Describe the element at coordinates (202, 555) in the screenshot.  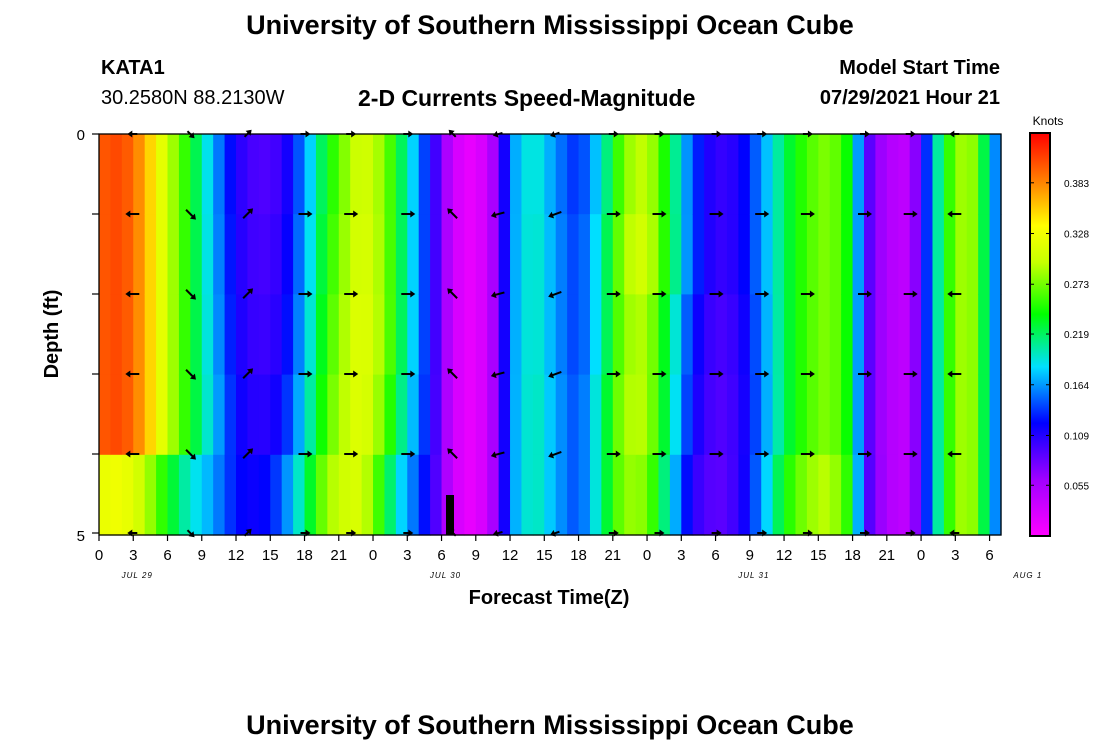
I see `x-tick-label: 9` at that location.